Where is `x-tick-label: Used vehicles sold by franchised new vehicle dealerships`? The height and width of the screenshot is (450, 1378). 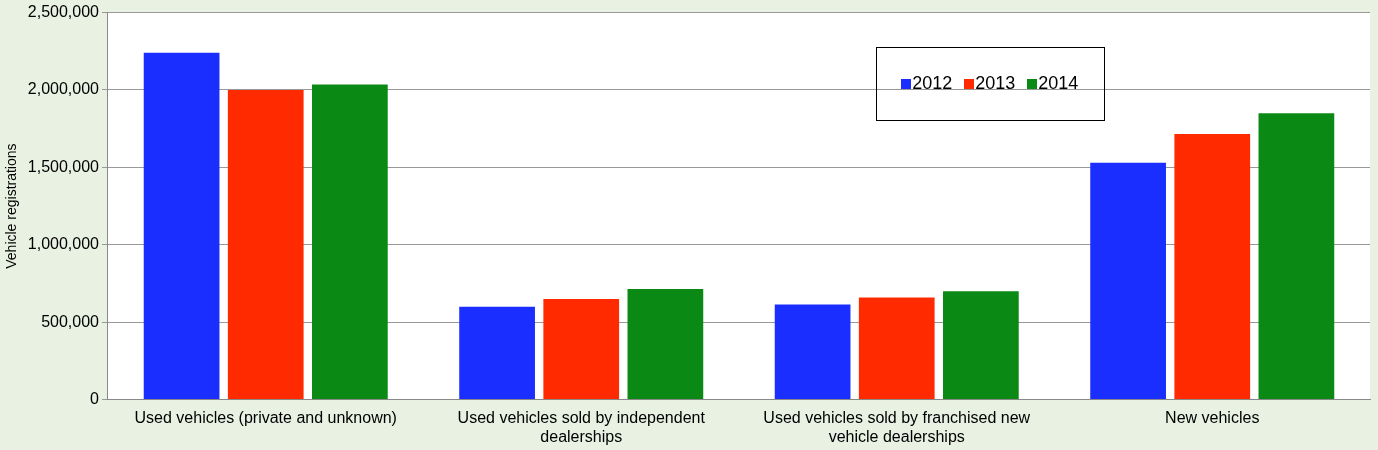
x-tick-label: Used vehicles sold by franchised new vehicle dealerships is located at coordinates (897, 426).